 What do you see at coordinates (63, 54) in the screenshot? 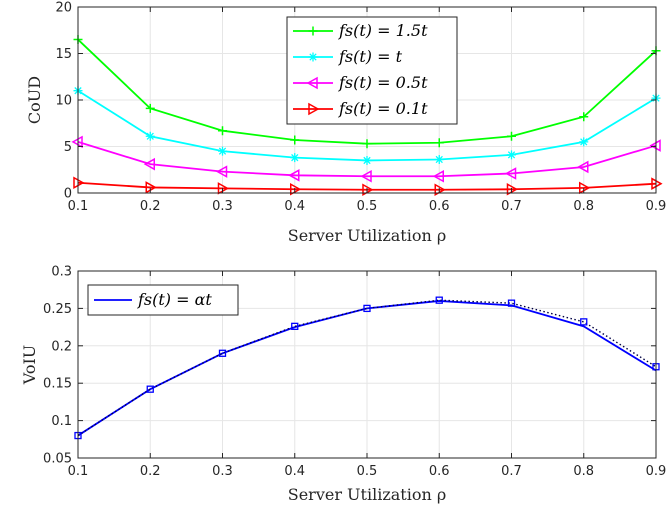
I see `y-tick-label: 15` at bounding box center [63, 54].